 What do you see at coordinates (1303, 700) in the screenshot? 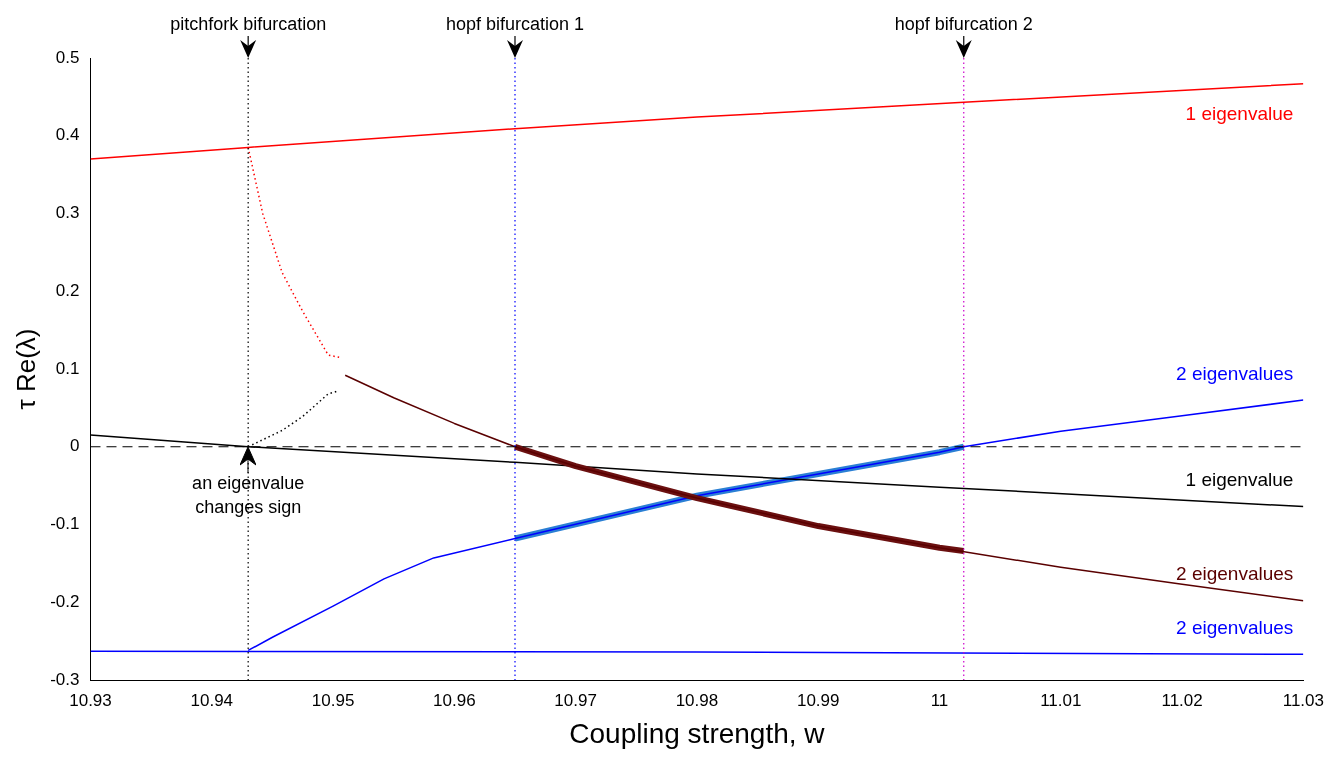
I see `x-tick-label: 11.03` at bounding box center [1303, 700].